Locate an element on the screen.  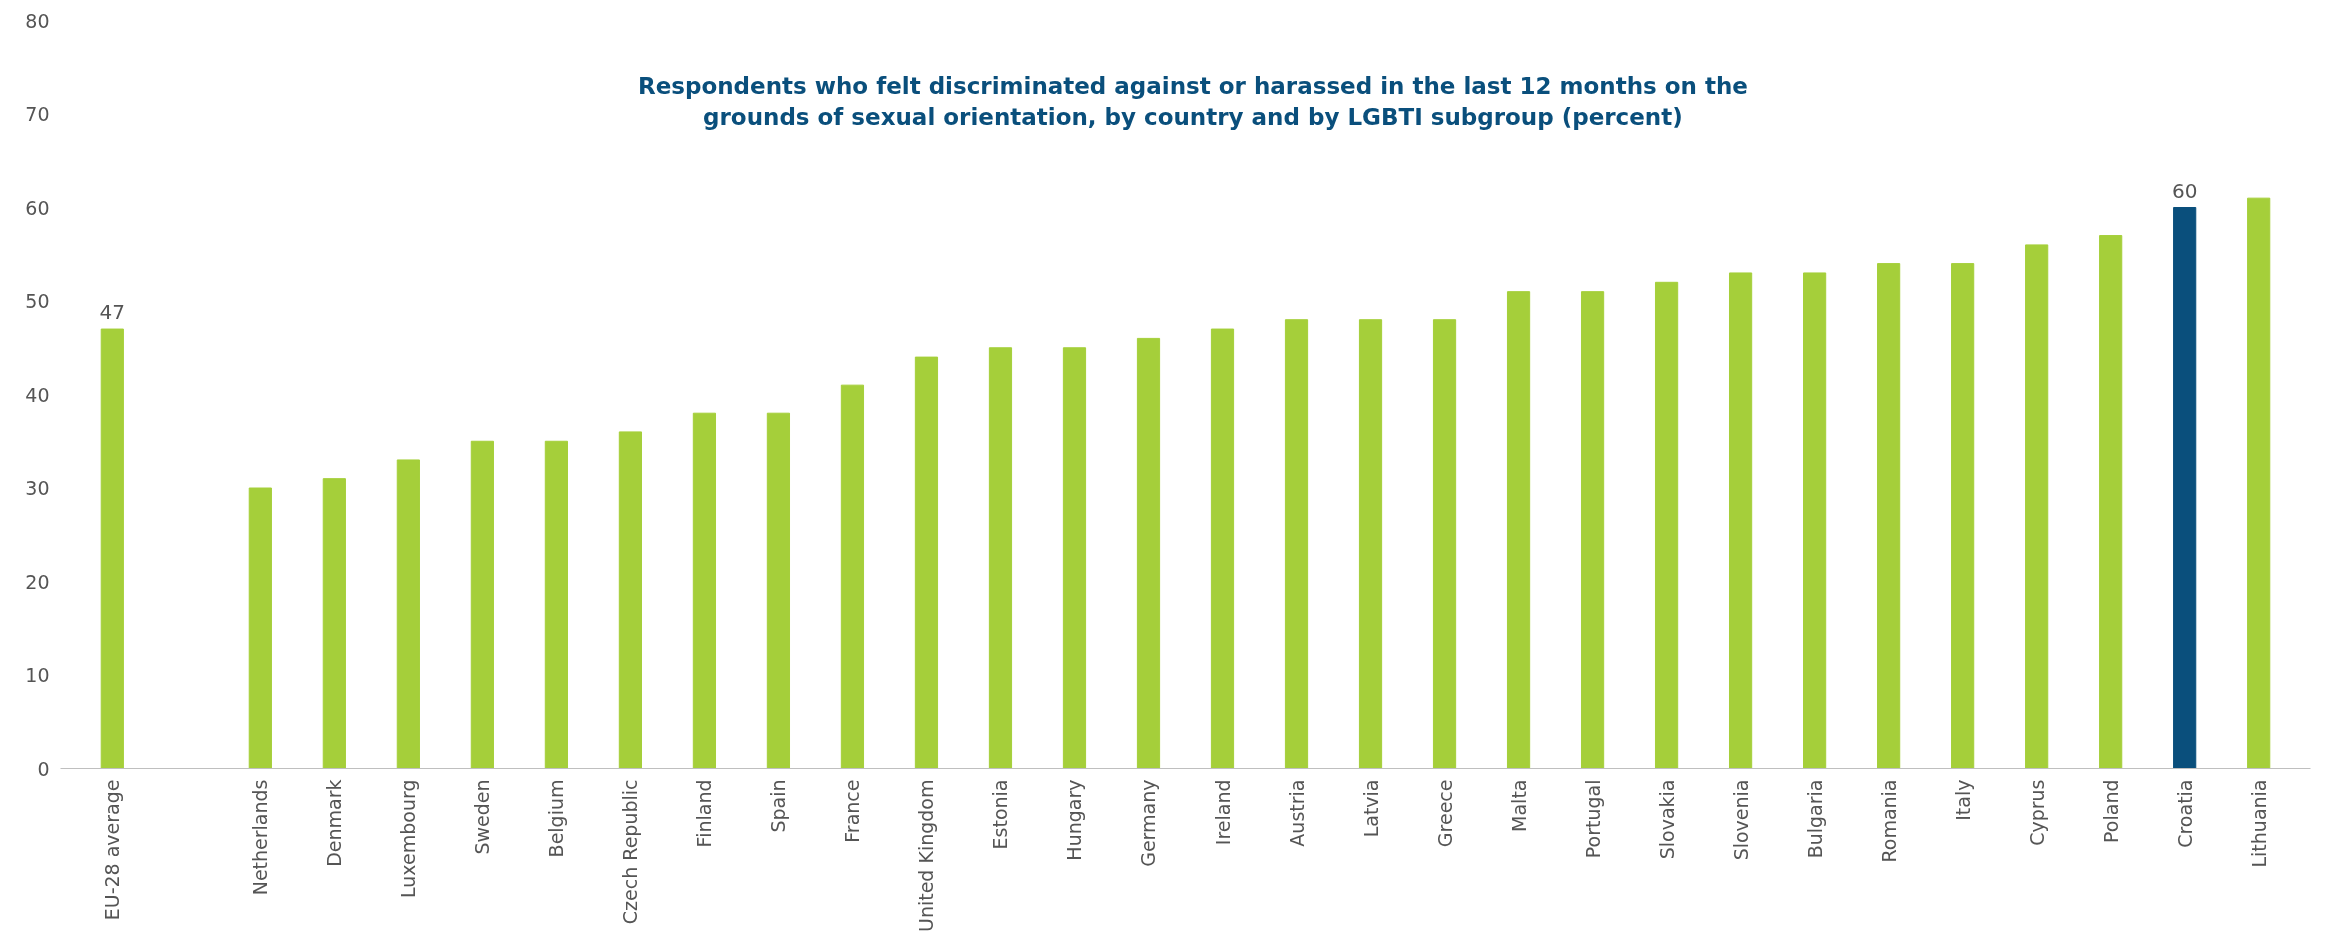
x-tick-label: Portugal is located at coordinates (1592, 819).